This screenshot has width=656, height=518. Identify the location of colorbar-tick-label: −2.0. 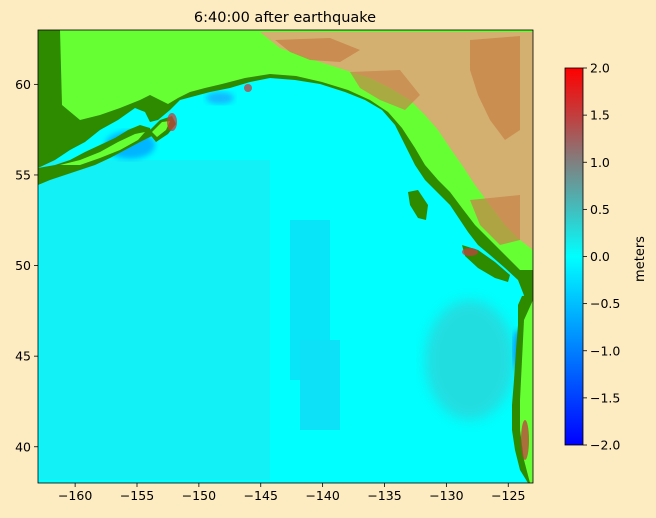
(605, 445).